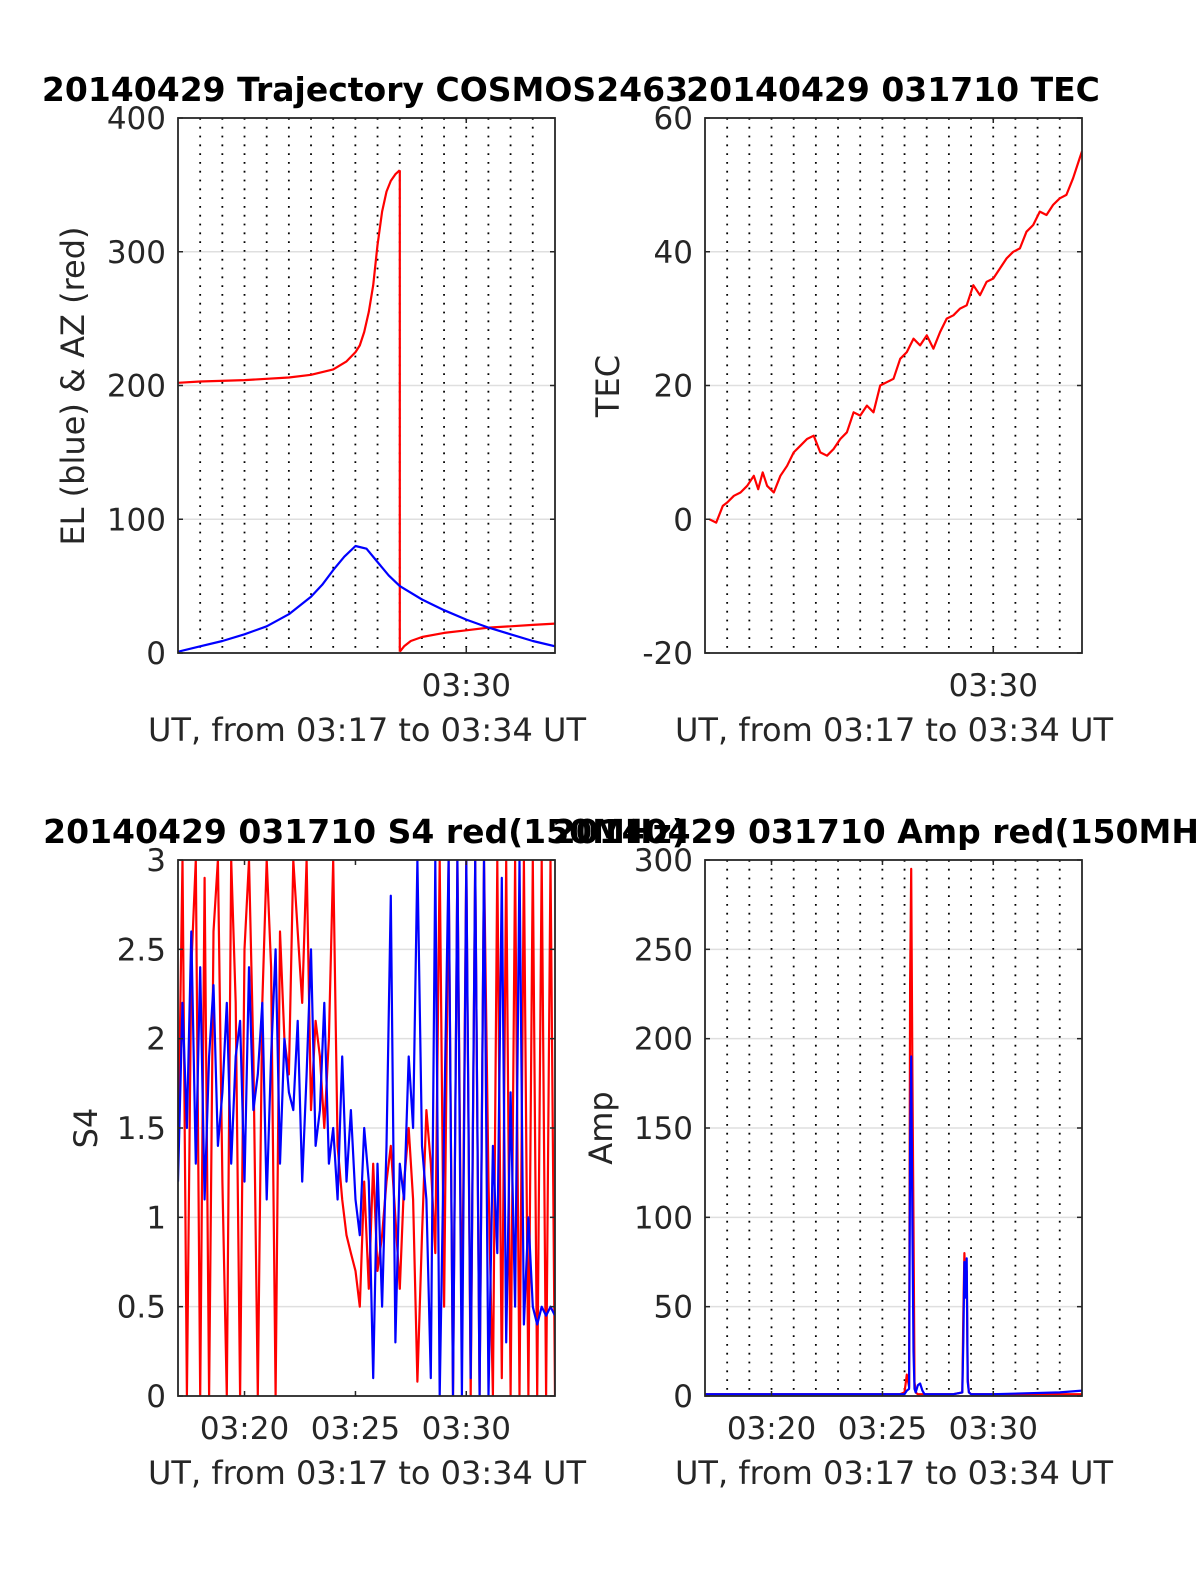 The height and width of the screenshot is (1575, 1200). I want to click on tec-y-tick-label: -20, so click(667, 654).